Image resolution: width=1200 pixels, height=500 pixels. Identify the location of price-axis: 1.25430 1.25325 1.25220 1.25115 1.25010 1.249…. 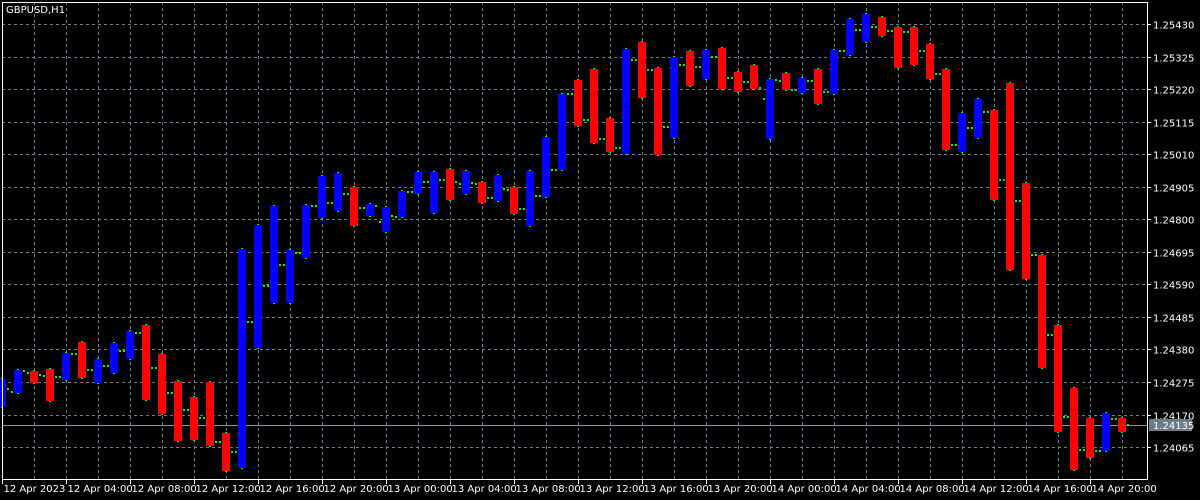
(1170, 238).